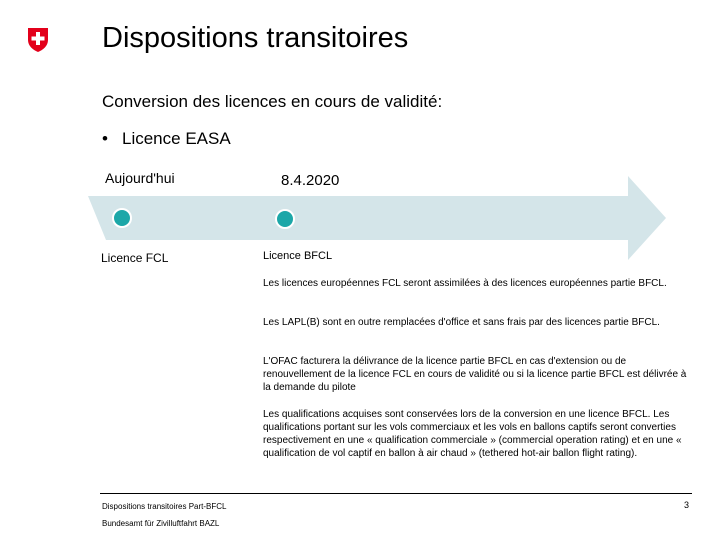 This screenshot has height=540, width=720. Describe the element at coordinates (135, 258) in the screenshot. I see `start-licence-label: Licence FCL` at that location.